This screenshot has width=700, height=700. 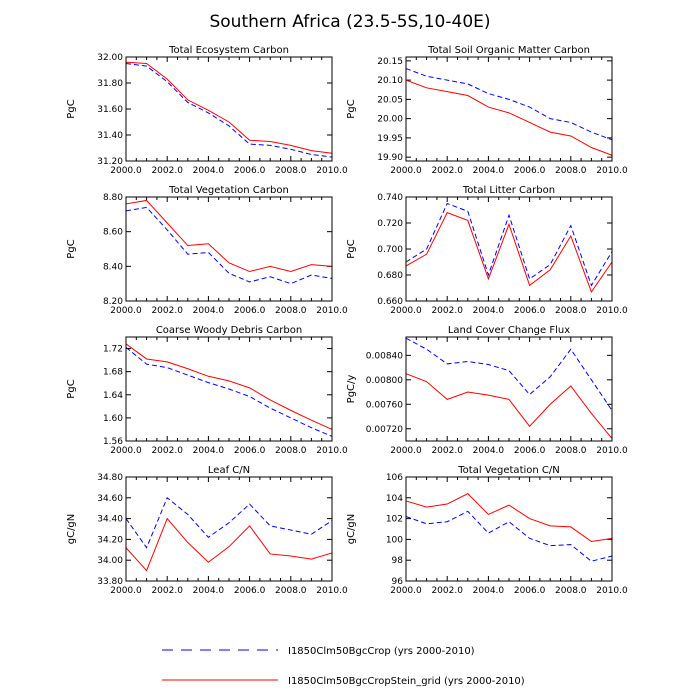 I want to click on y-tick-label: 106, so click(x=394, y=478).